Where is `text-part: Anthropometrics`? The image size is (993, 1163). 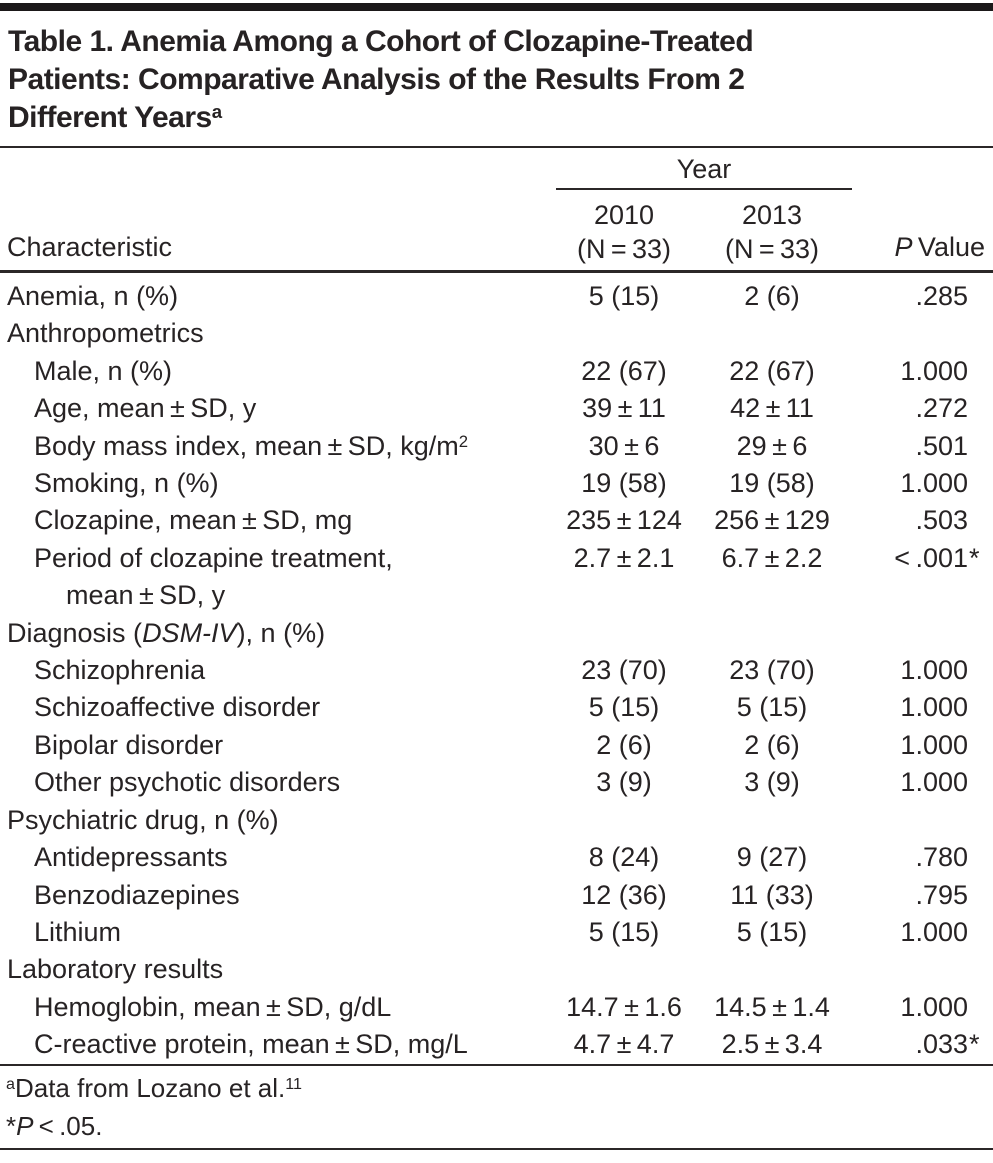
text-part: Anthropometrics is located at coordinates (105, 333).